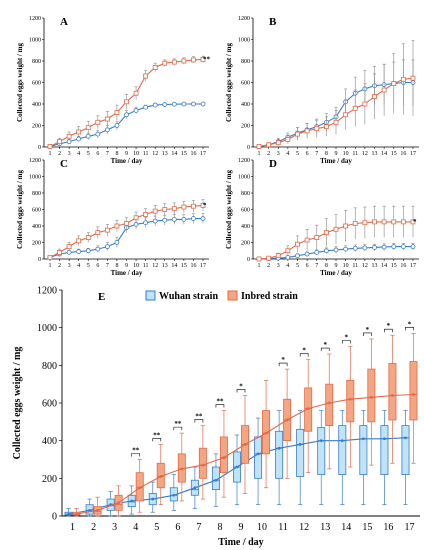 This screenshot has height=550, width=424. What do you see at coordinates (107, 154) in the screenshot?
I see `x-tick-label: 7` at bounding box center [107, 154].